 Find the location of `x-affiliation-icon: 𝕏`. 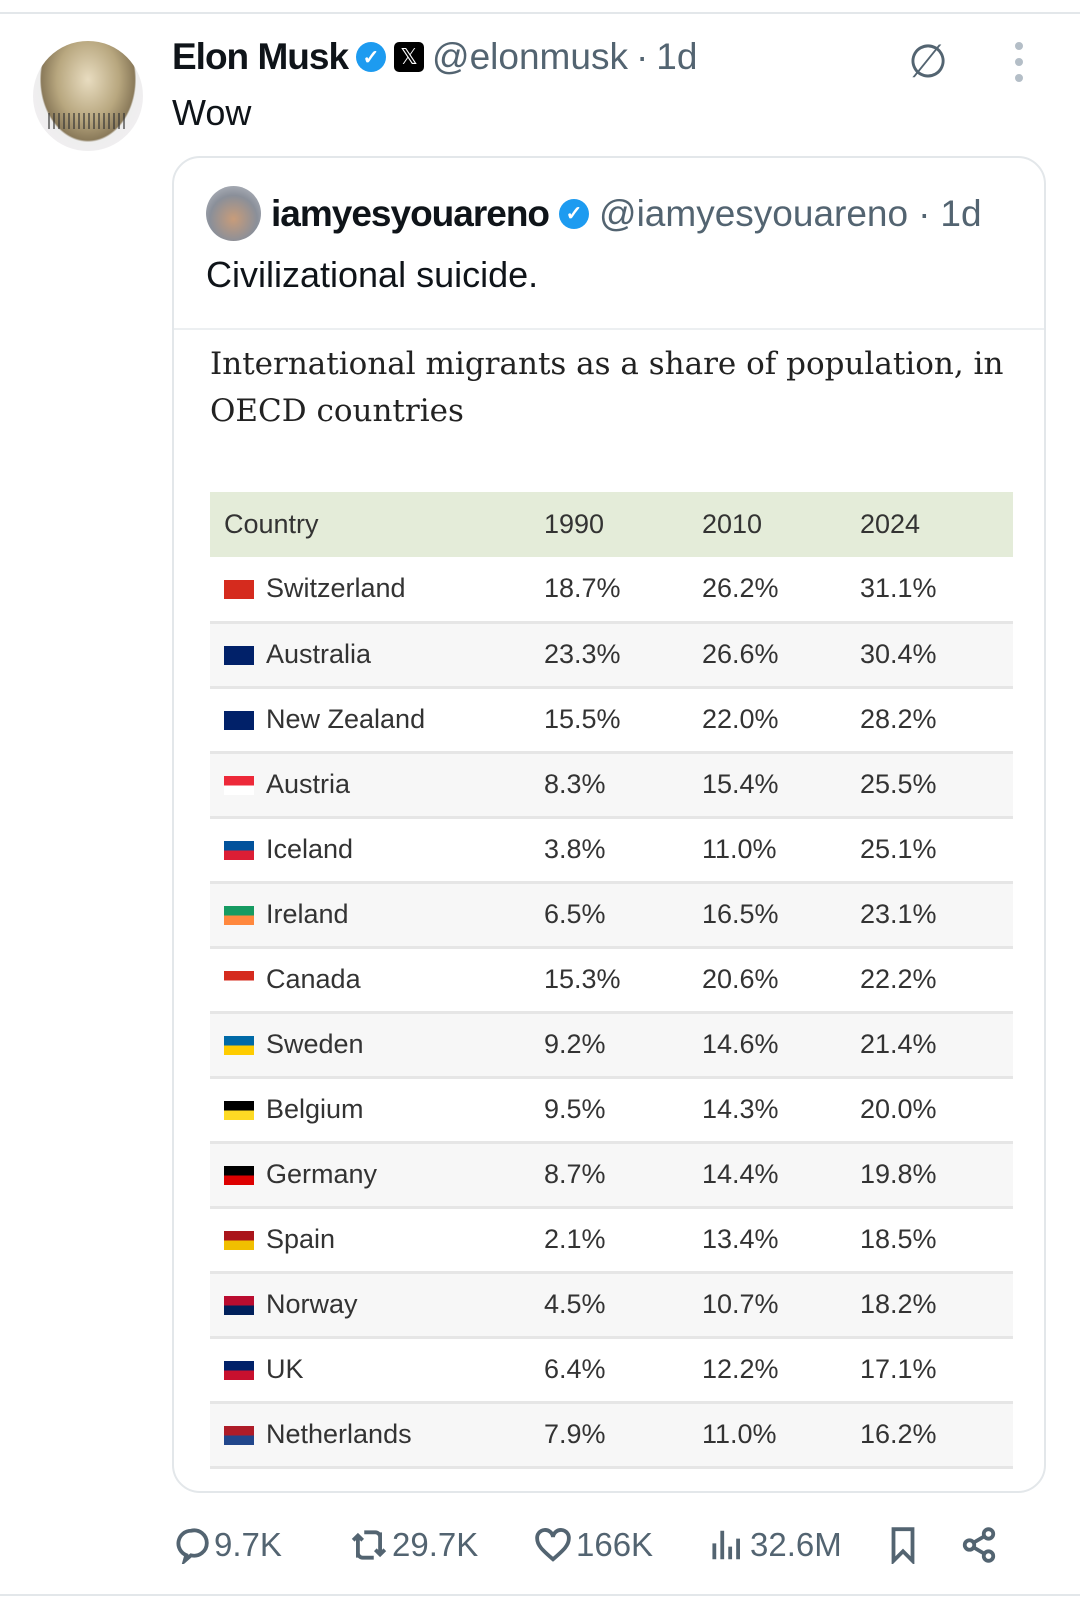

x-affiliation-icon: 𝕏 is located at coordinates (409, 57).